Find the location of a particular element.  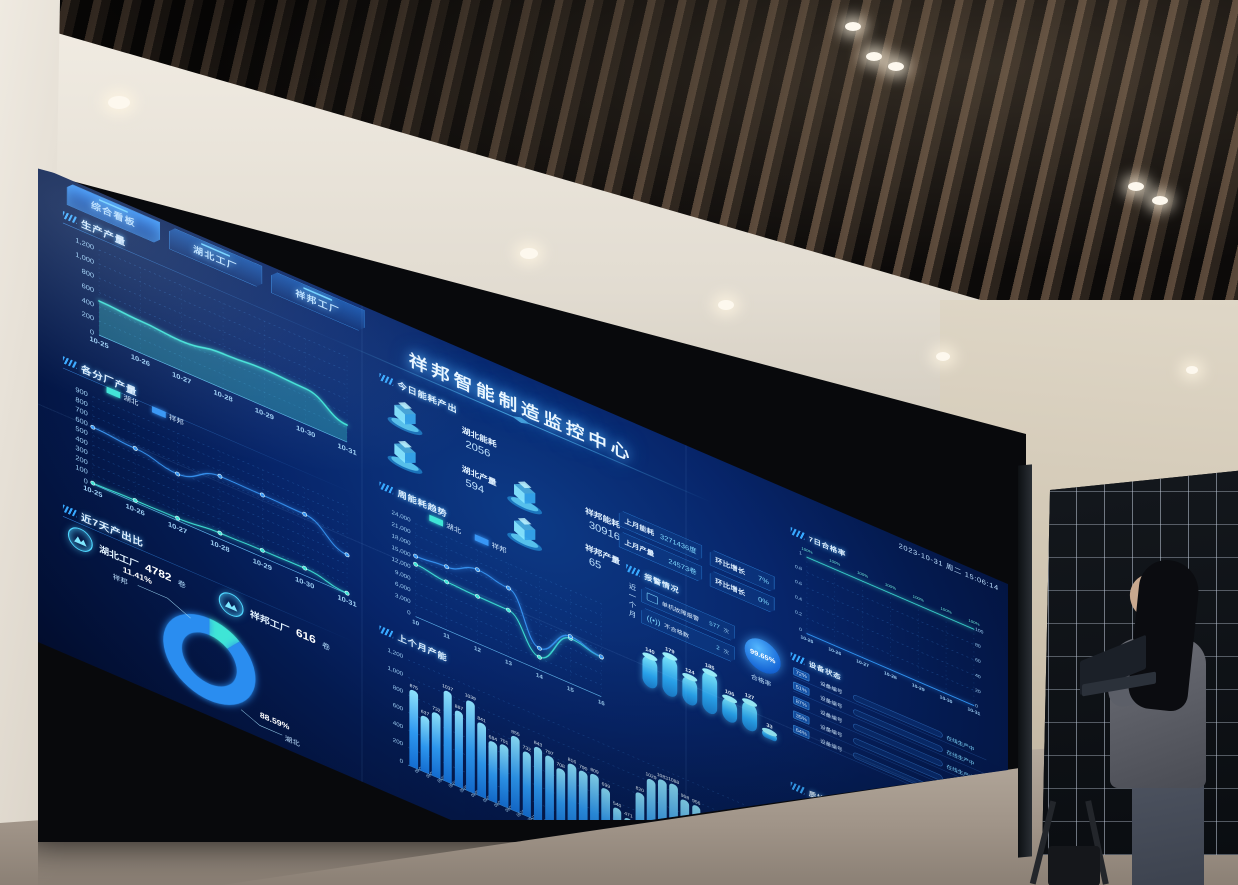

alarm-value: 577 is located at coordinates (714, 625).